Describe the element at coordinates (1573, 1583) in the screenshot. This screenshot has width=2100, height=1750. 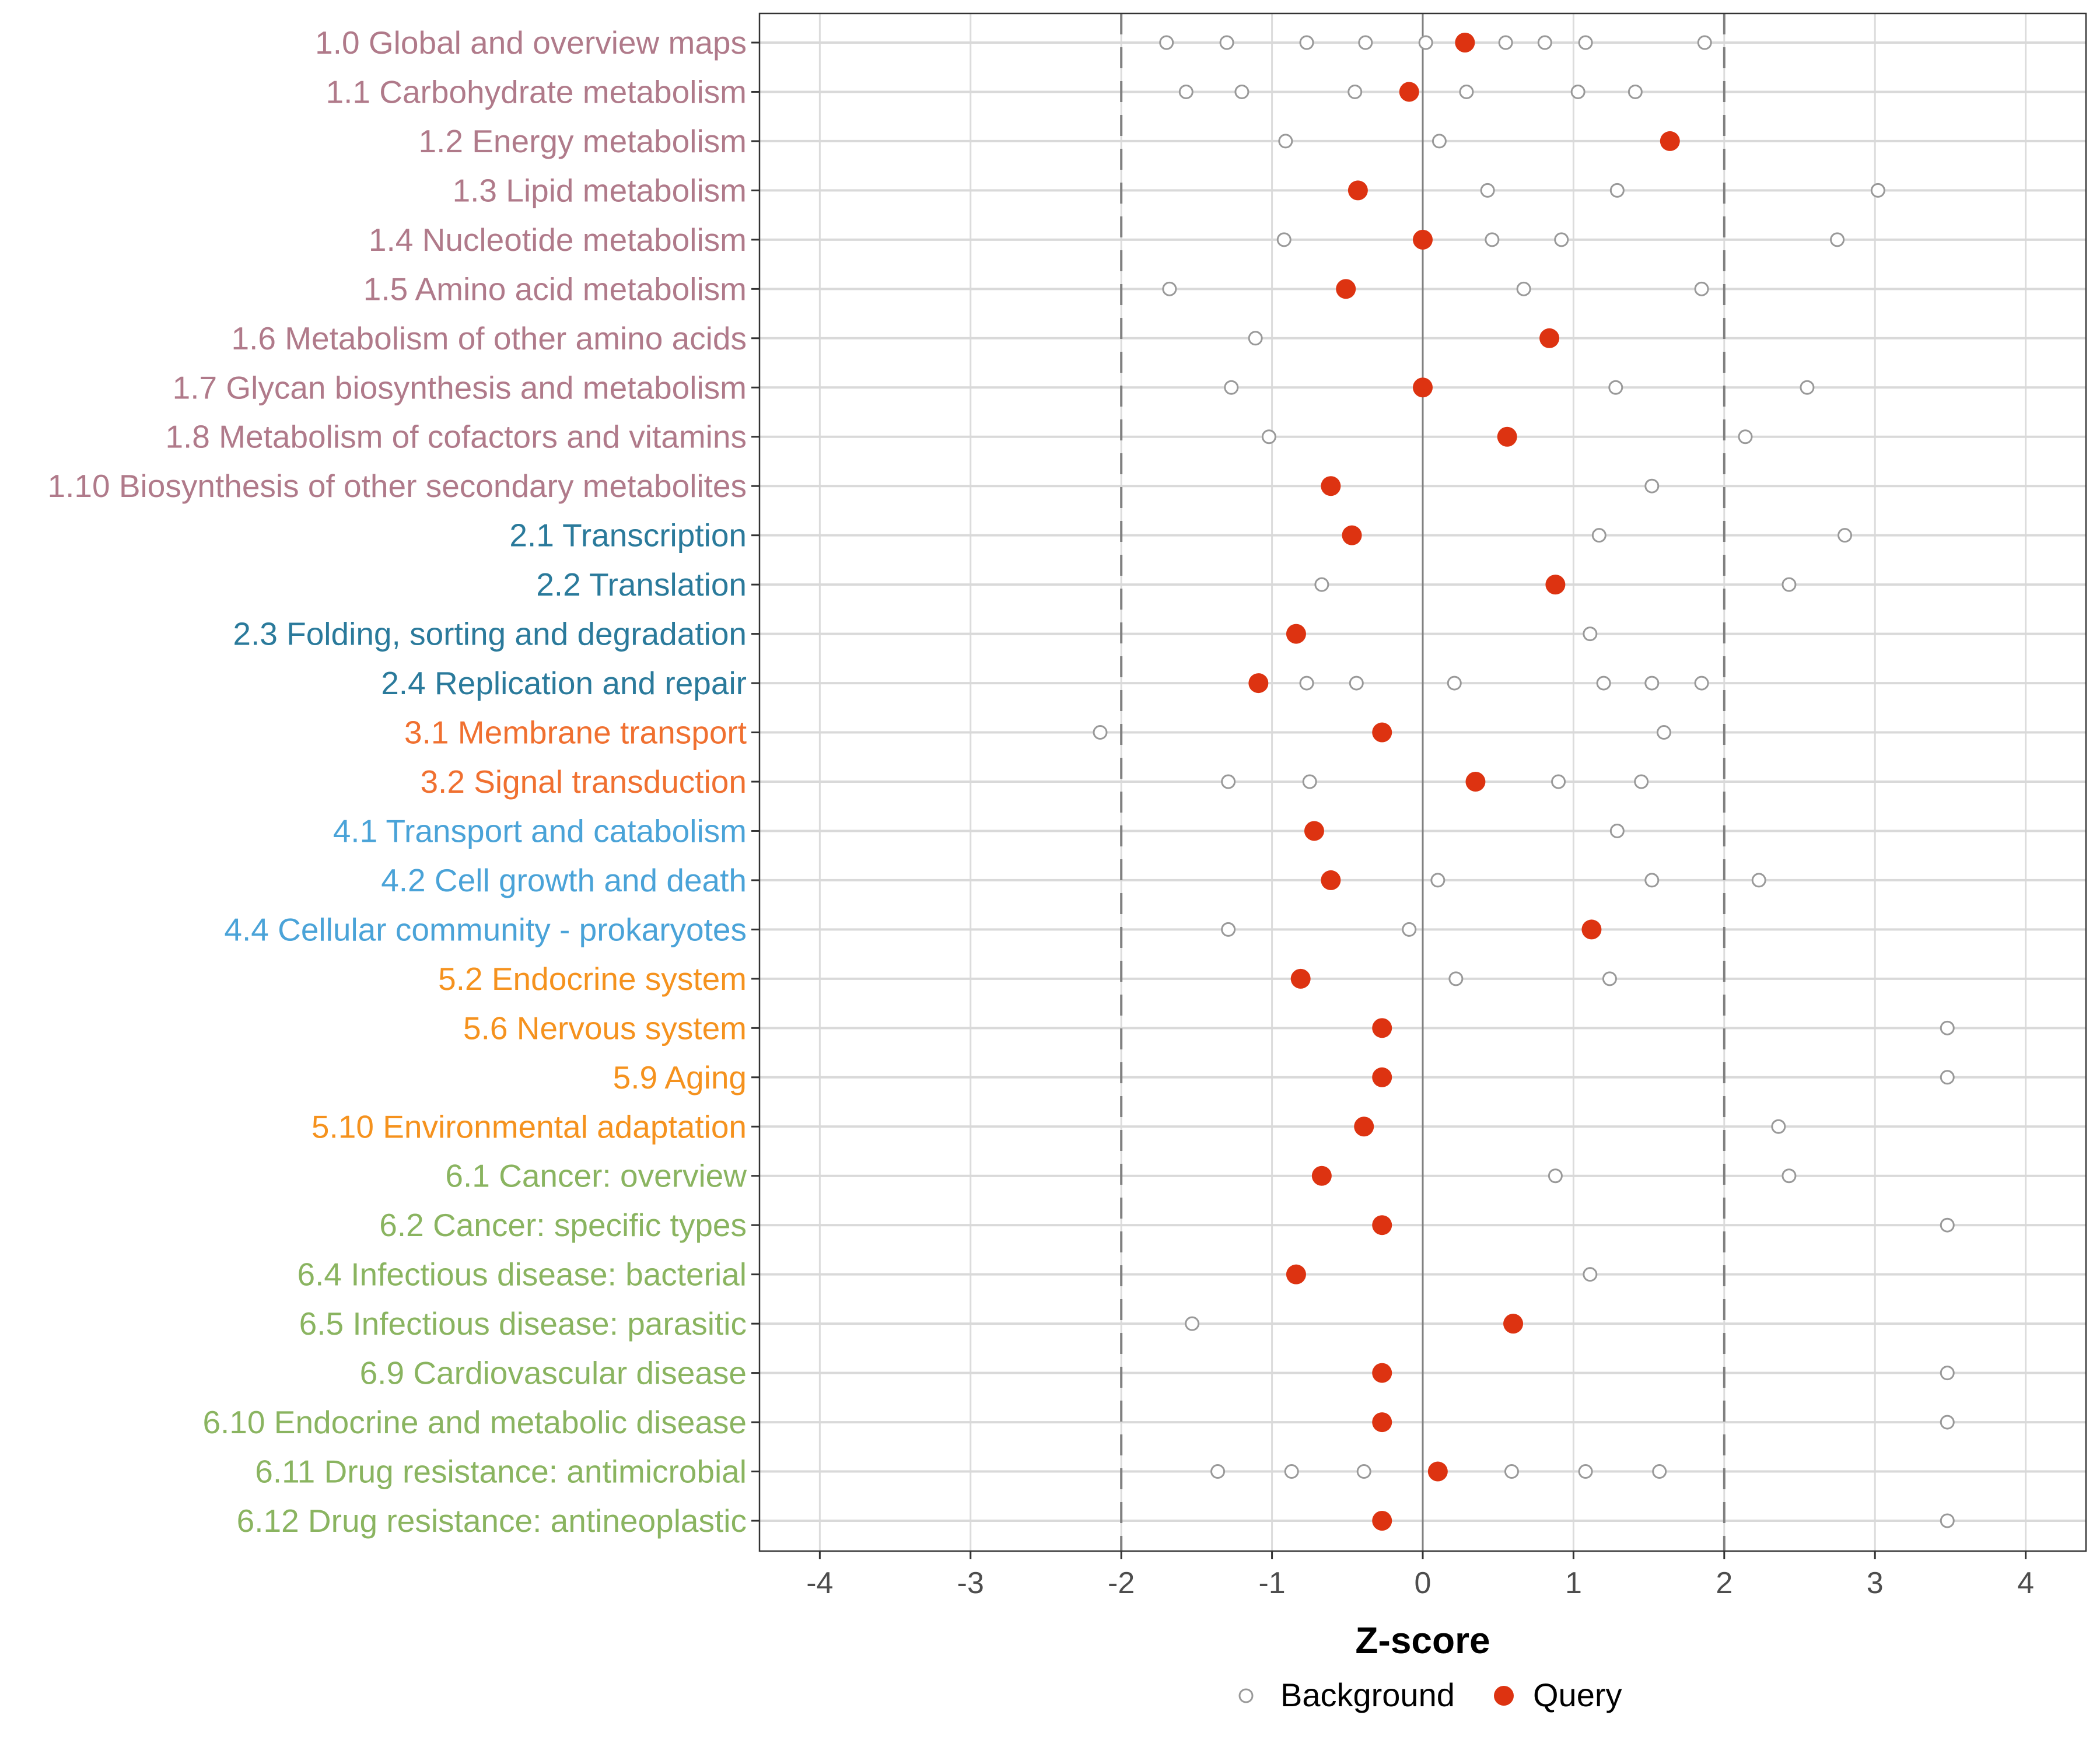
I see `x-tick-label: 1` at that location.